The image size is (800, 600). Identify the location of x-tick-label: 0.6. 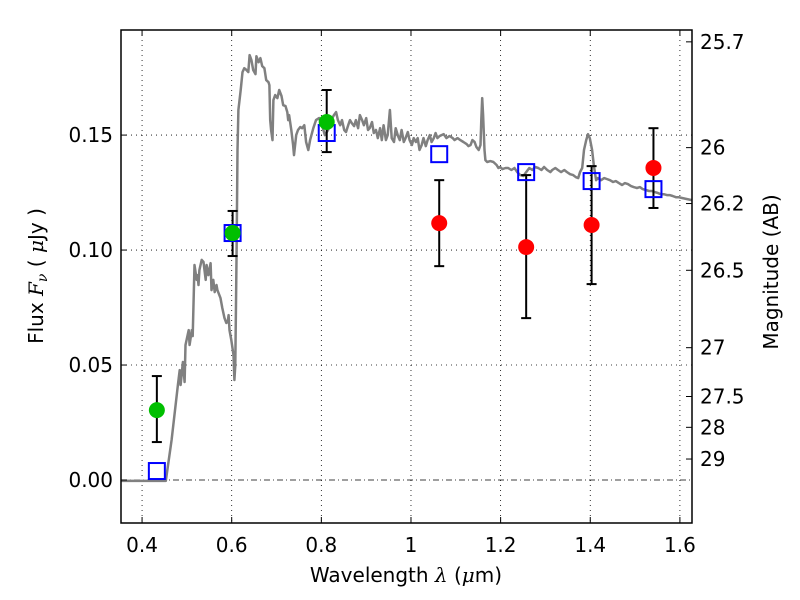
(232, 545).